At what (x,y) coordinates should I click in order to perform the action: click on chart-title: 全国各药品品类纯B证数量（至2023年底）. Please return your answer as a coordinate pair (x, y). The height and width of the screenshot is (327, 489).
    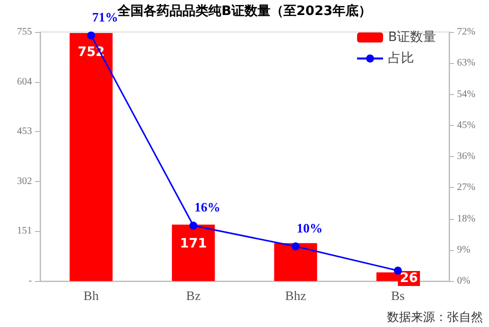
    Looking at the image, I should click on (244, 11).